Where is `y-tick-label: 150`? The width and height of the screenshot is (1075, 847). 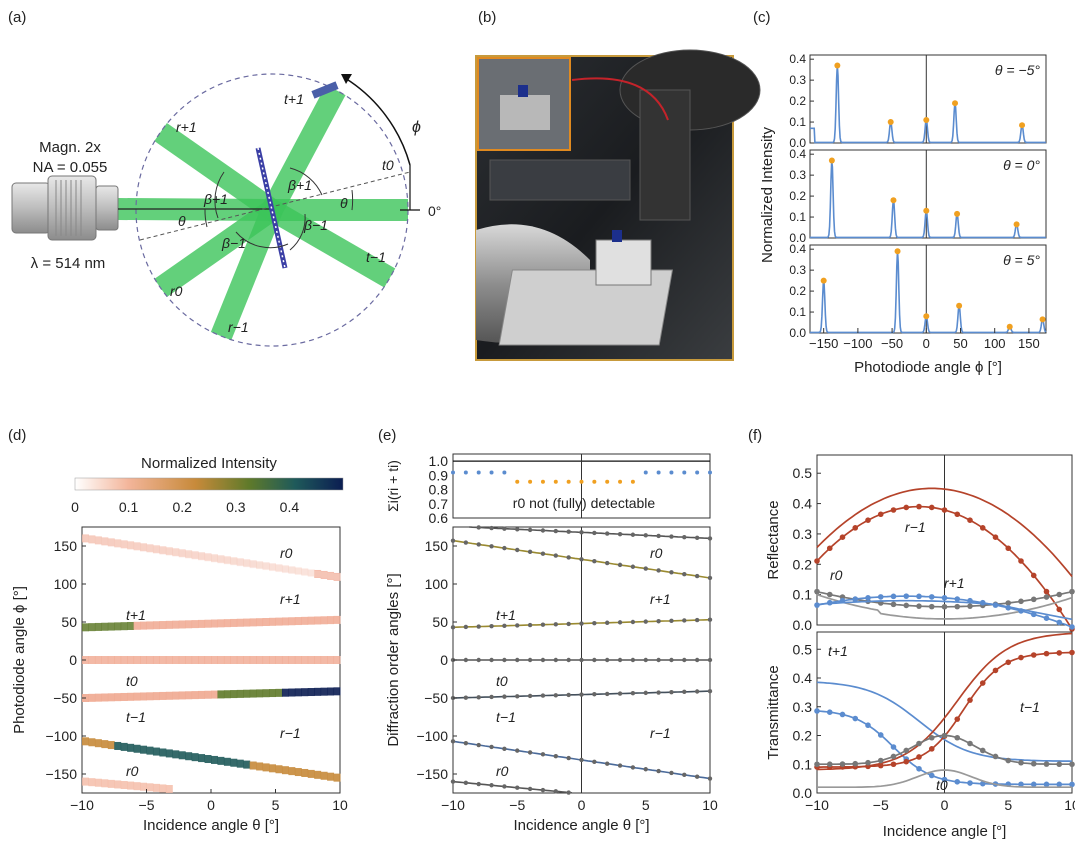
y-tick-label: 150 is located at coordinates (66, 546).